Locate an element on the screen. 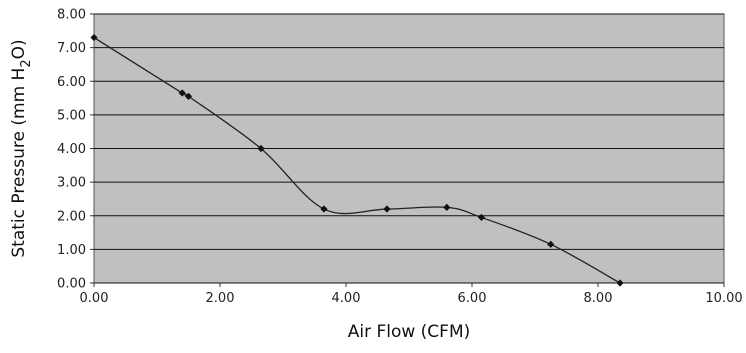  y-tick-labels: 0.00 1.00 2.00 3.00 4.00 5.00 6.00 7.00 8.00 is located at coordinates (71, 150).